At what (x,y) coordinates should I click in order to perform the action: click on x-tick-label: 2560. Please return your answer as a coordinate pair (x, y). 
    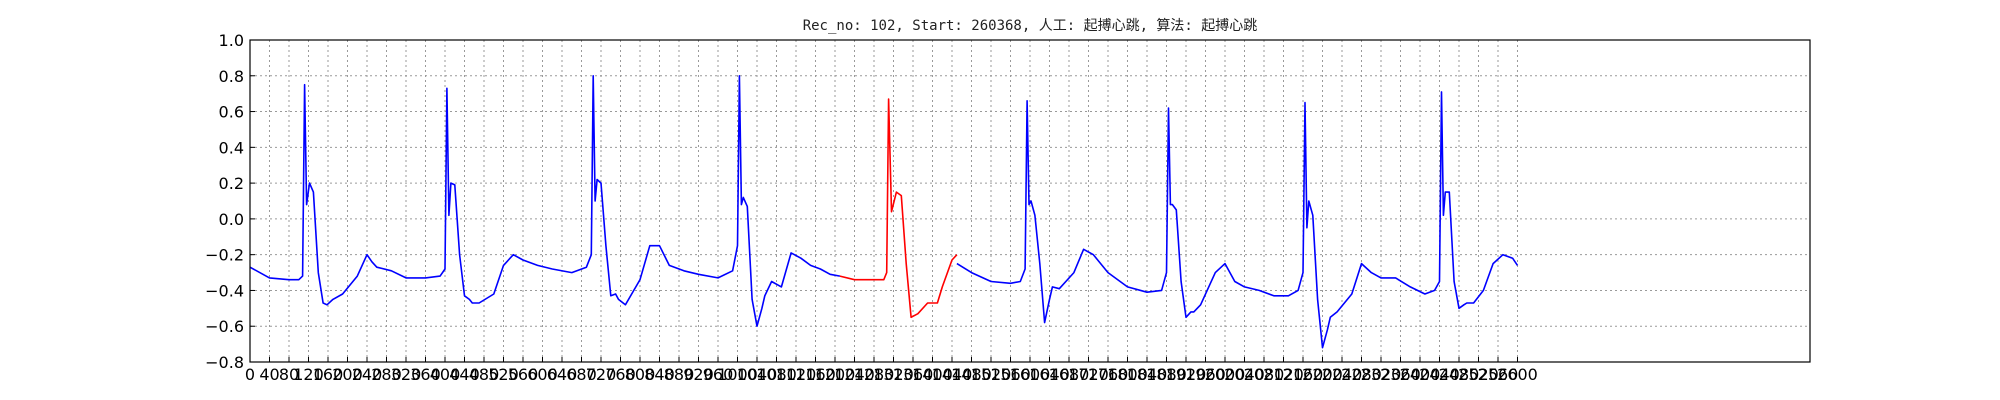
    Looking at the image, I should click on (1498, 374).